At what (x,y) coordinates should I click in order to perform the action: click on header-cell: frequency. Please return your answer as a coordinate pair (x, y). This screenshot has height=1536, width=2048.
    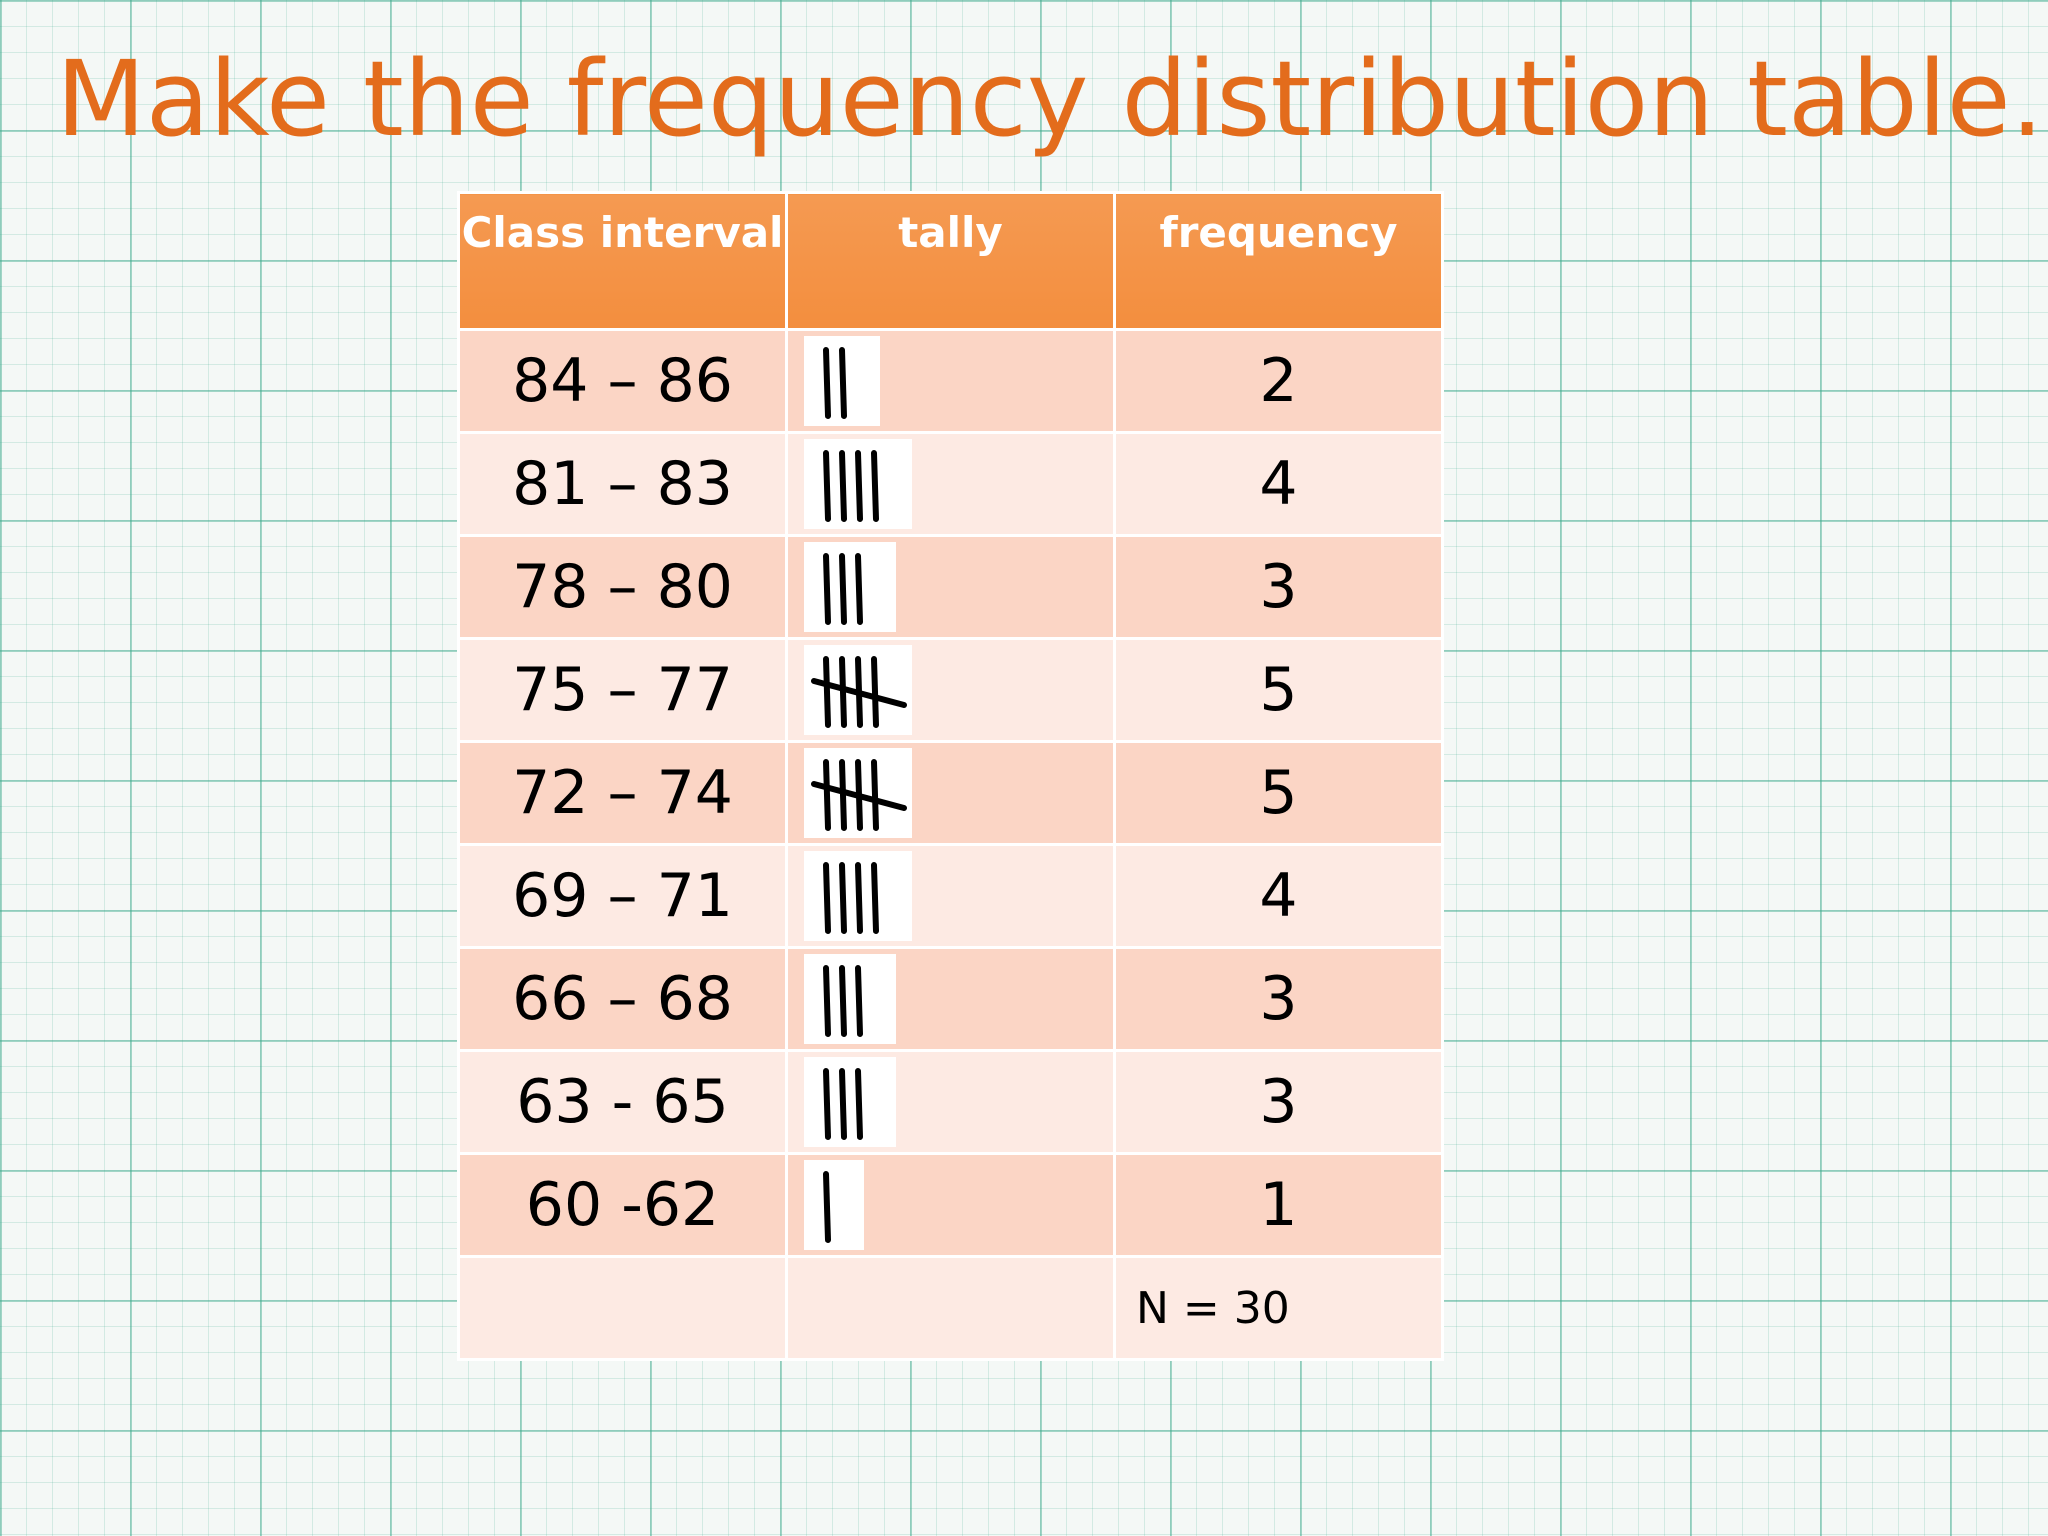
    Looking at the image, I should click on (1278, 261).